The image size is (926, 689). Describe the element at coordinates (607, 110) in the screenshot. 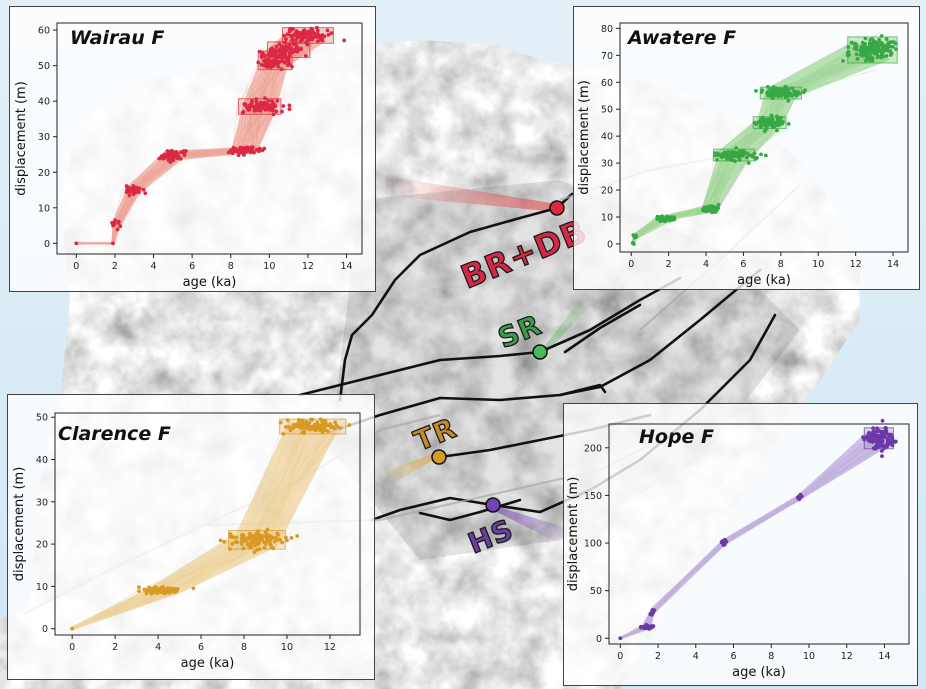

I see `awatere-ytick-label: 50` at that location.